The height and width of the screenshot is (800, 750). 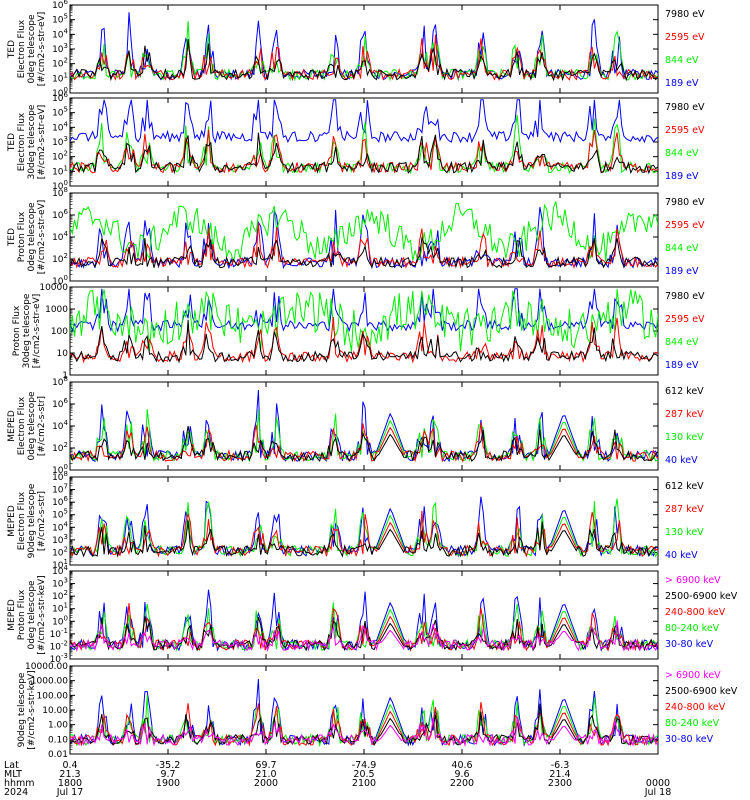 I want to click on y-tick-label: 10.00, so click(x=55, y=711).